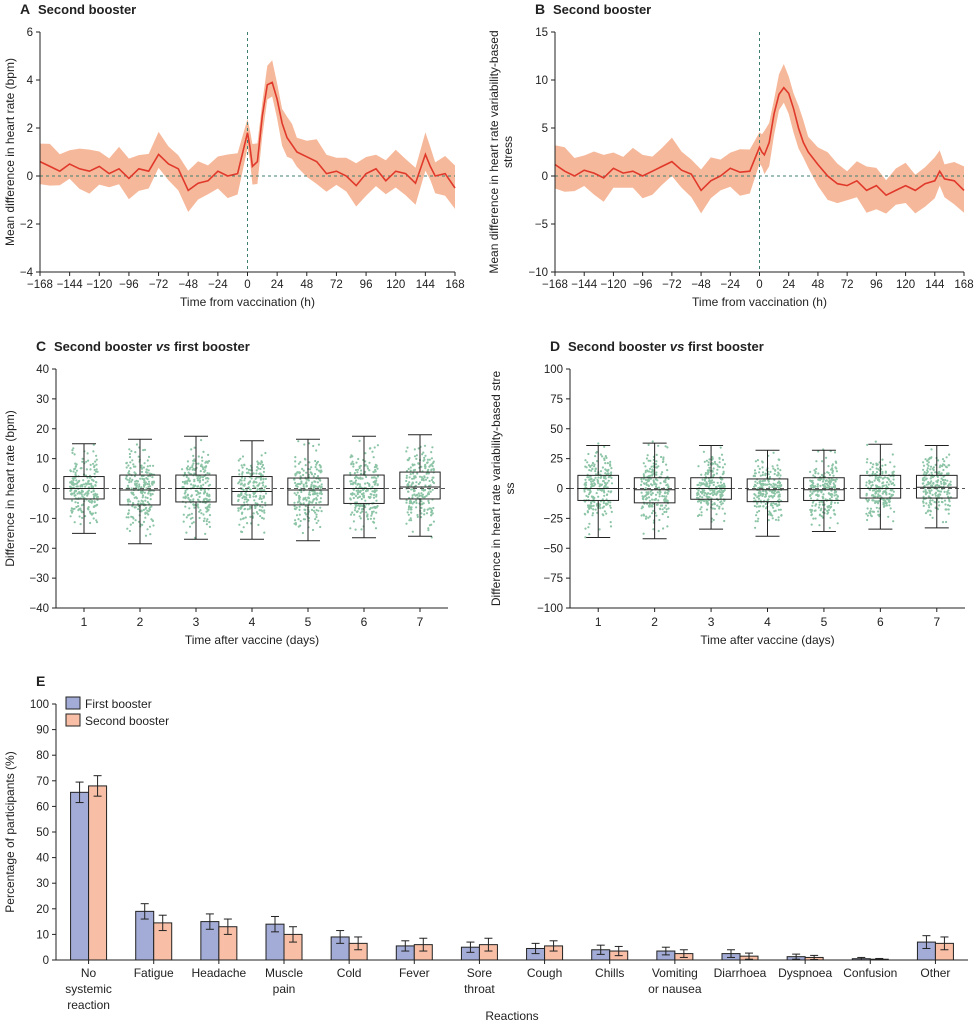 The image size is (974, 1024). I want to click on x-tick-label: 5, so click(824, 622).